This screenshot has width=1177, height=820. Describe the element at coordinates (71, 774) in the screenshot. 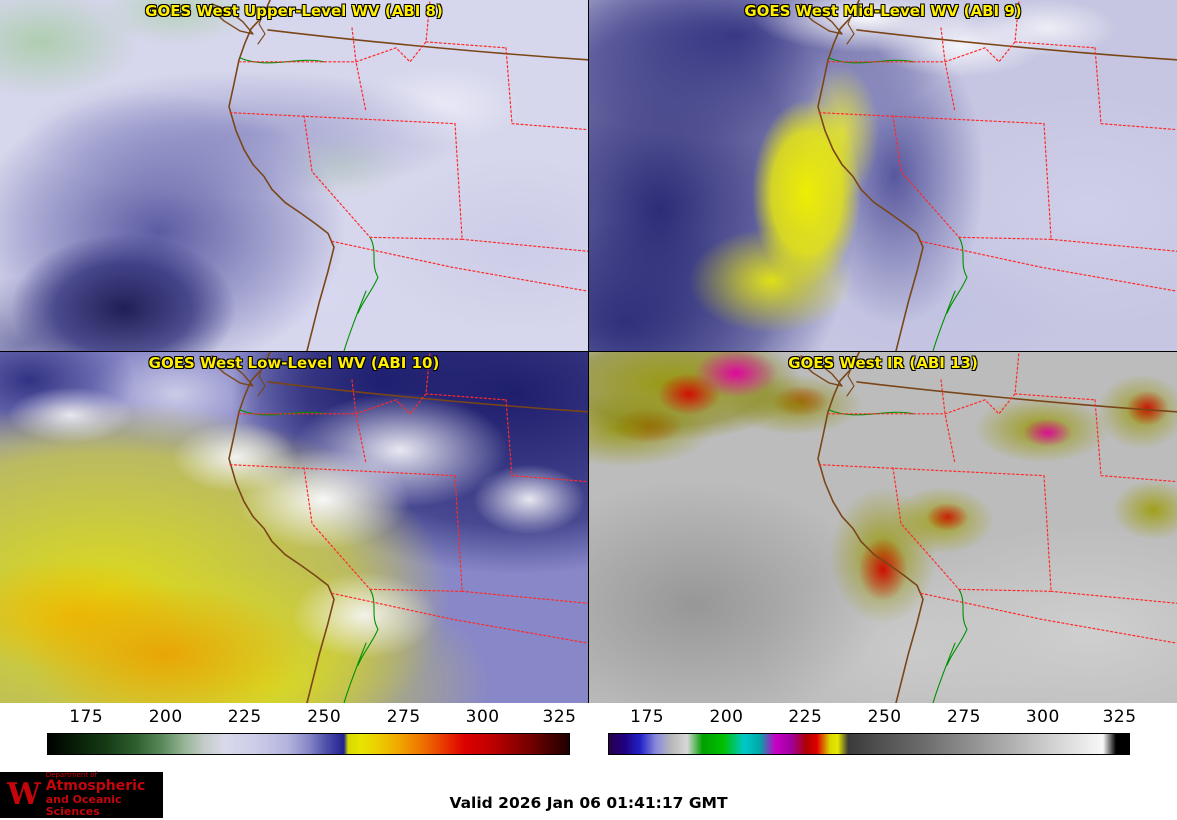

I see `logo-line-1: Department of` at that location.